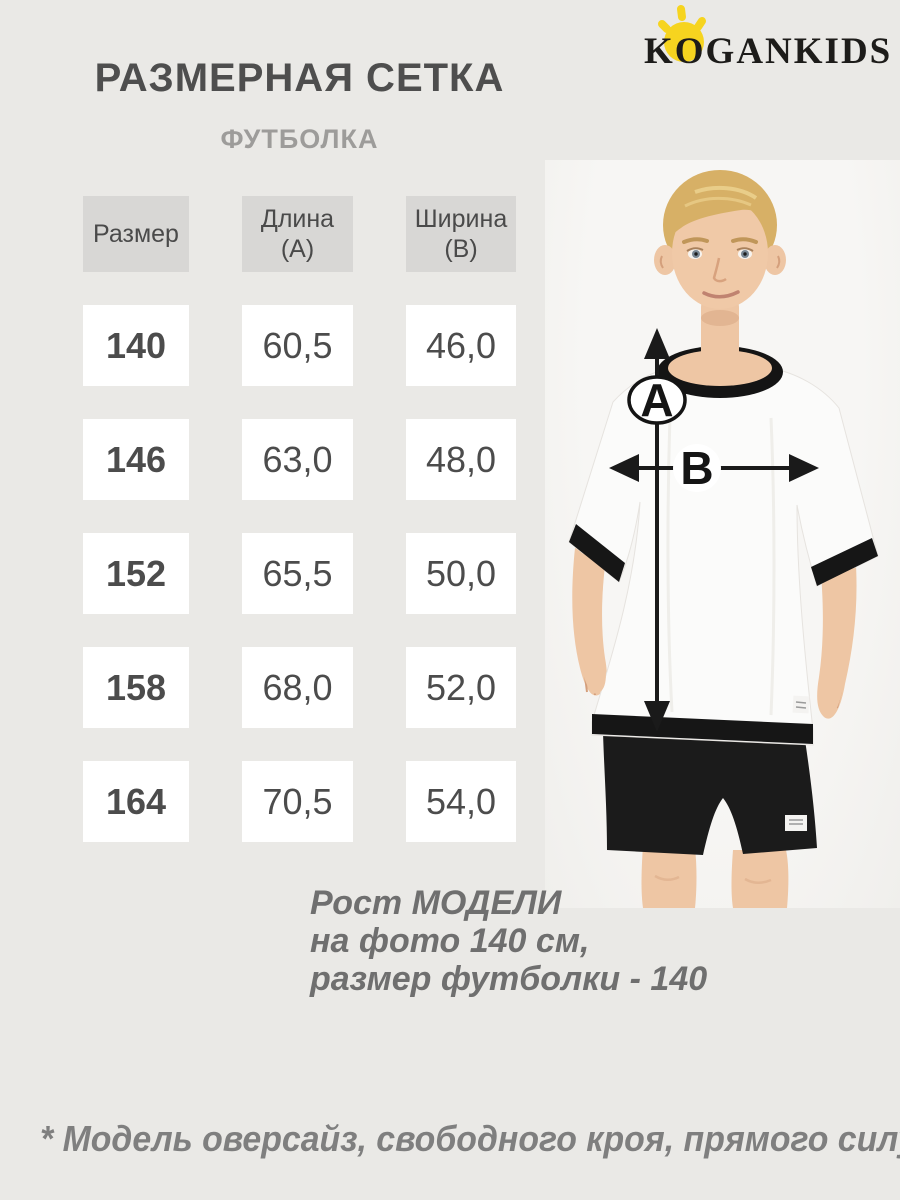 This screenshot has width=900, height=1200. Describe the element at coordinates (796, 823) in the screenshot. I see `shorts-label-patch` at that location.